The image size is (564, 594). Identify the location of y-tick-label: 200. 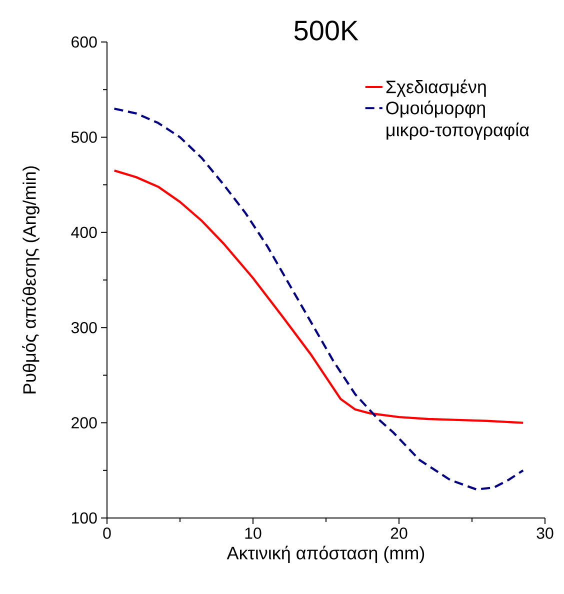
(84, 422).